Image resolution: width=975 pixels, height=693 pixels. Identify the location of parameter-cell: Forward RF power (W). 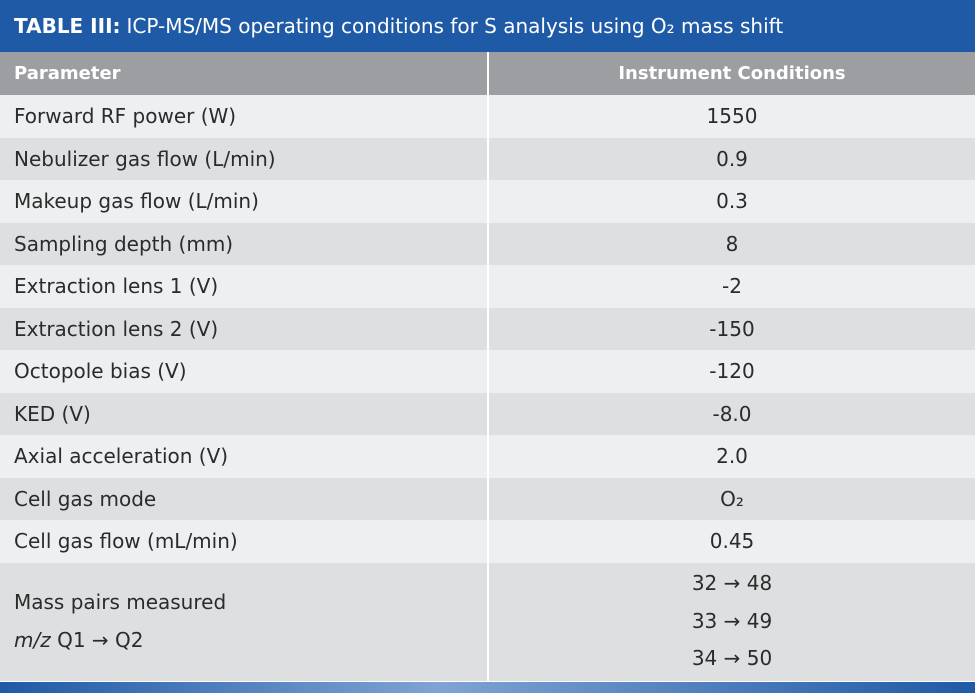
(244, 116).